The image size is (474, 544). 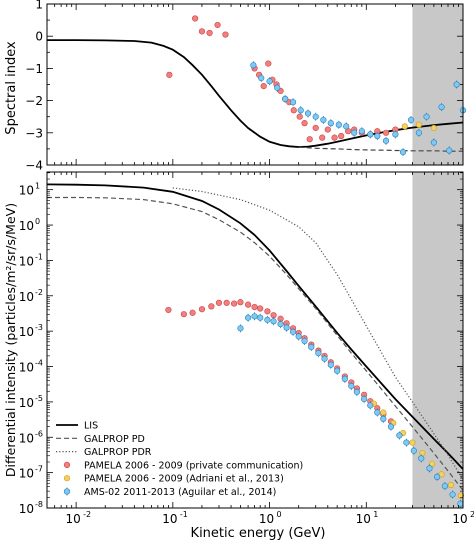 What do you see at coordinates (39, 504) in the screenshot?
I see `y-tick-label-exponent: -8` at bounding box center [39, 504].